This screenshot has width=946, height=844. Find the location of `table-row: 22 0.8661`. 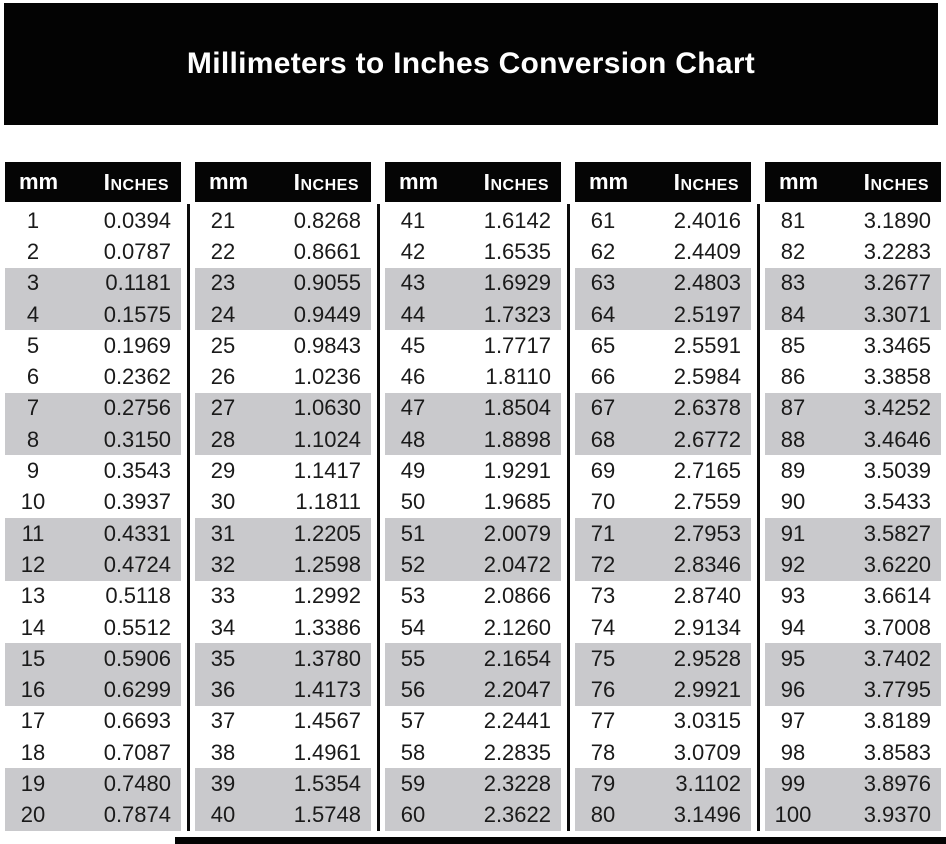

table-row: 22 0.8661 is located at coordinates (283, 251).